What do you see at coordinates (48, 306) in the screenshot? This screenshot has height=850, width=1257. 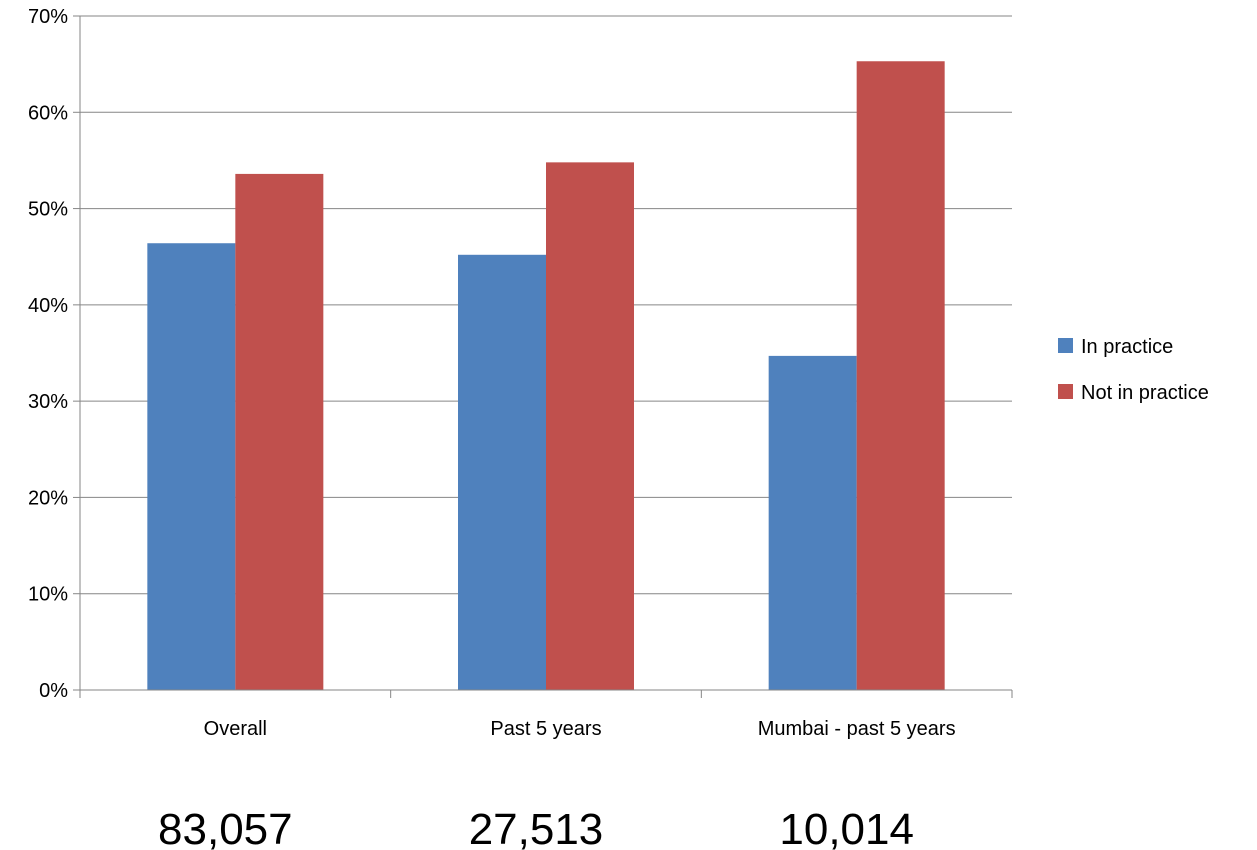 I see `y-tick-label: 40%` at bounding box center [48, 306].